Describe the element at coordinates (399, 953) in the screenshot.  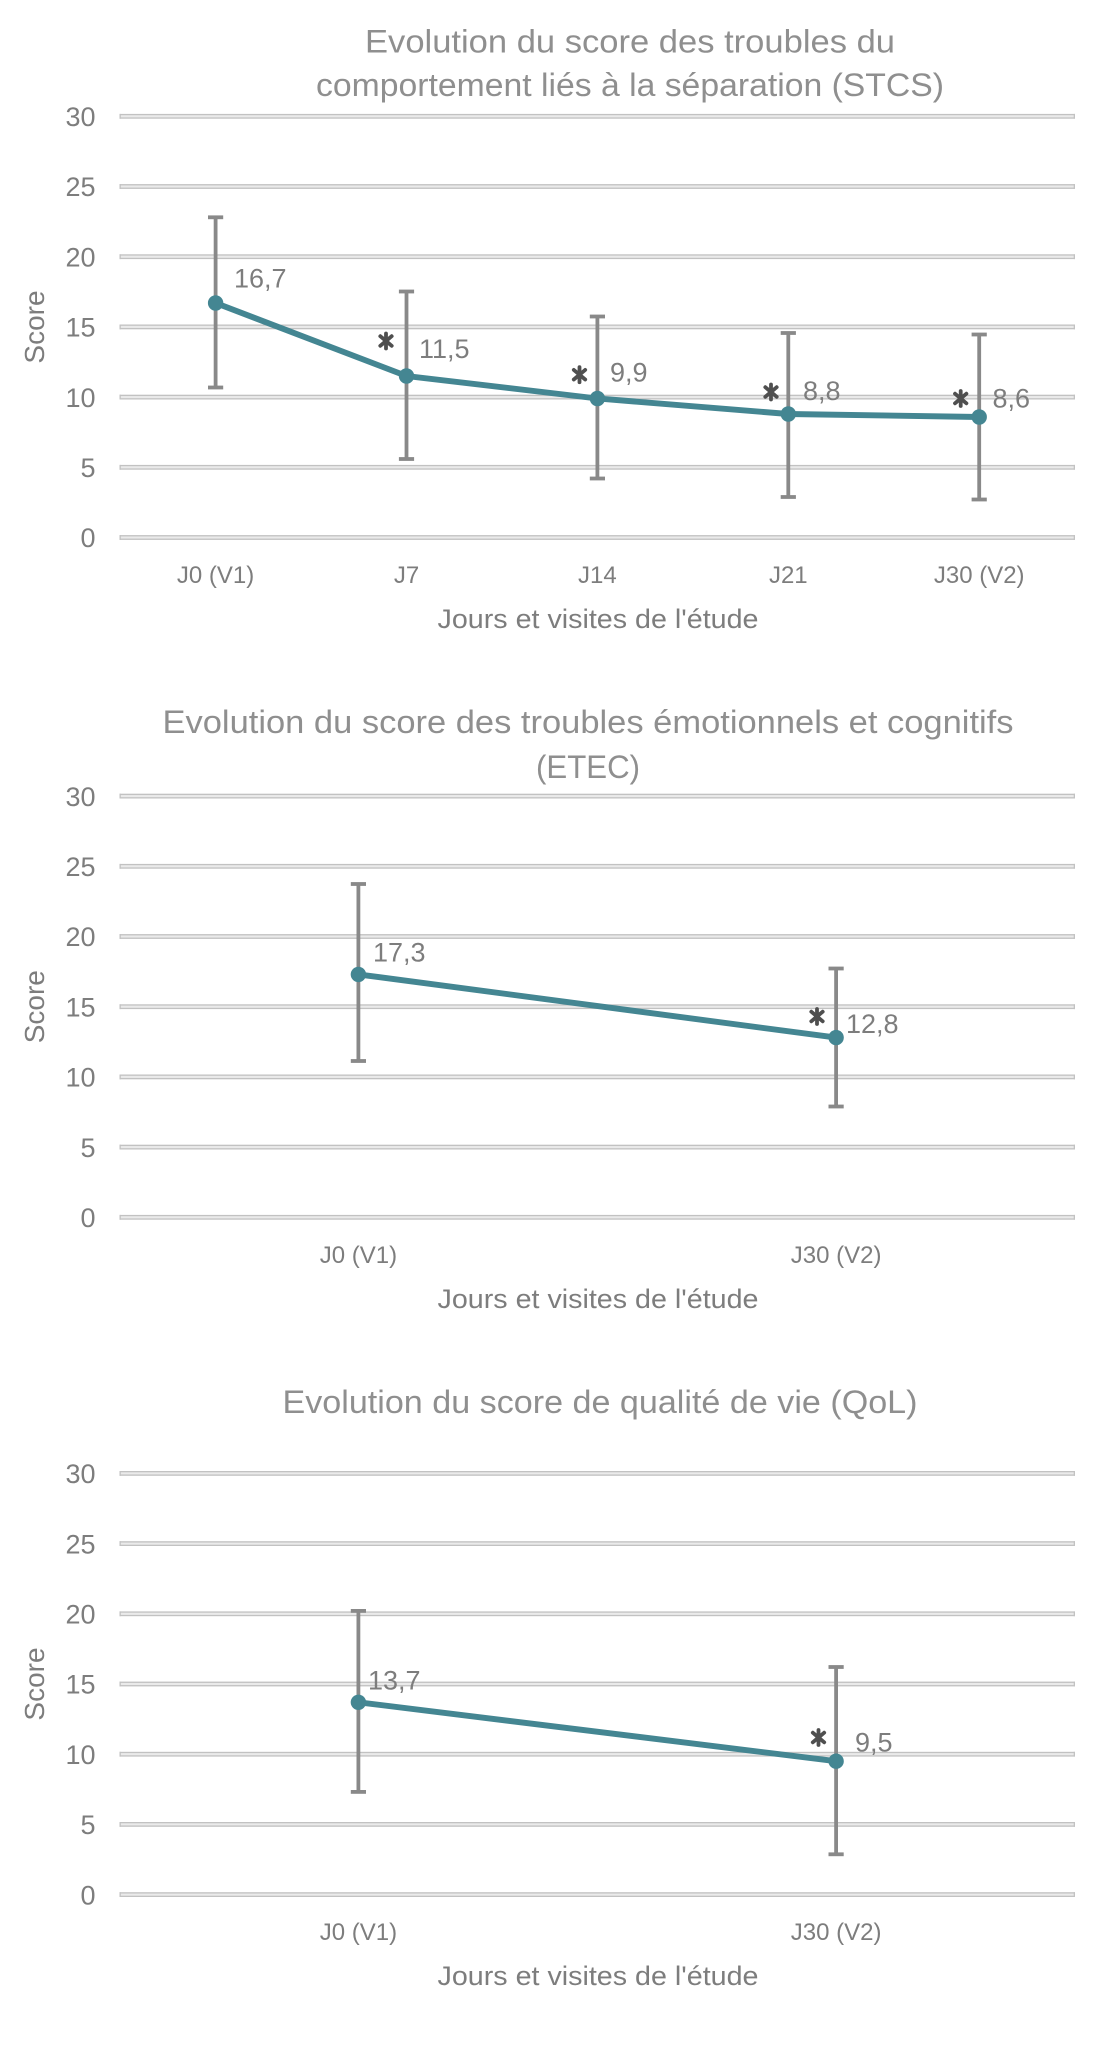
I see `svg-text: 17,3` at that location.